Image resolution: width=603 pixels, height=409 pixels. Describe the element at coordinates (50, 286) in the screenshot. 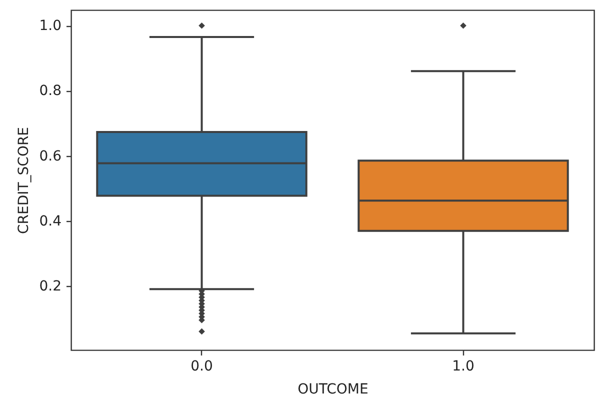

I see `y-tick-label: 0.2` at that location.